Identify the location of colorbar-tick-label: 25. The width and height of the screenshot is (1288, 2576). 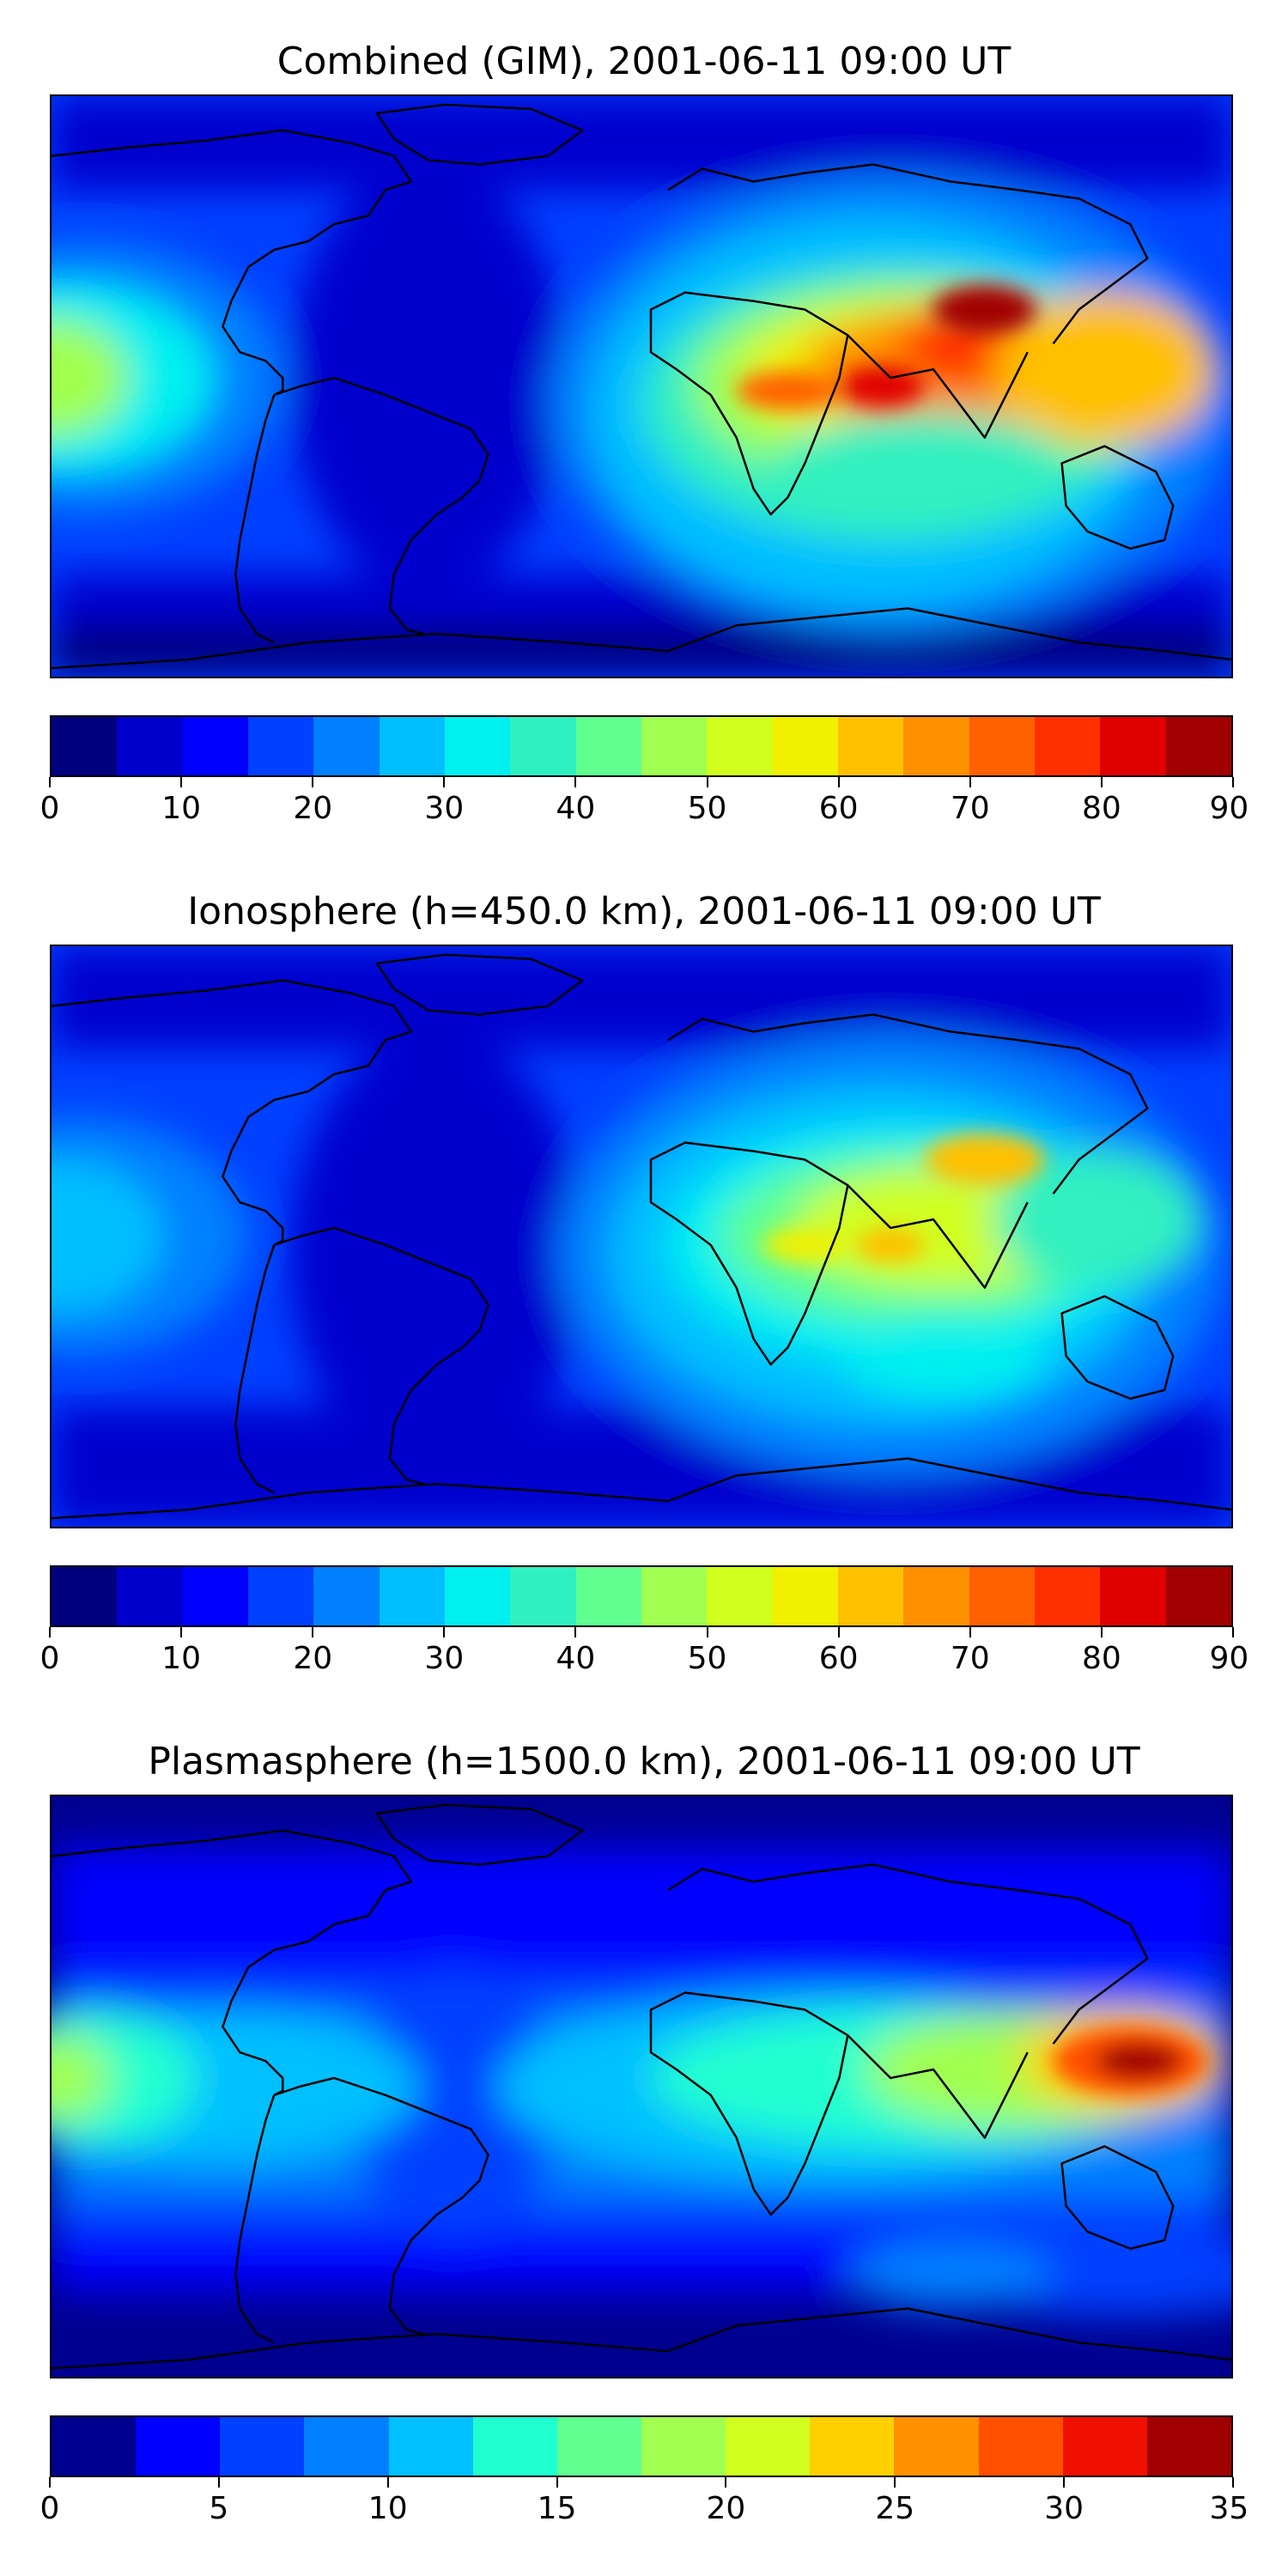
(895, 2508).